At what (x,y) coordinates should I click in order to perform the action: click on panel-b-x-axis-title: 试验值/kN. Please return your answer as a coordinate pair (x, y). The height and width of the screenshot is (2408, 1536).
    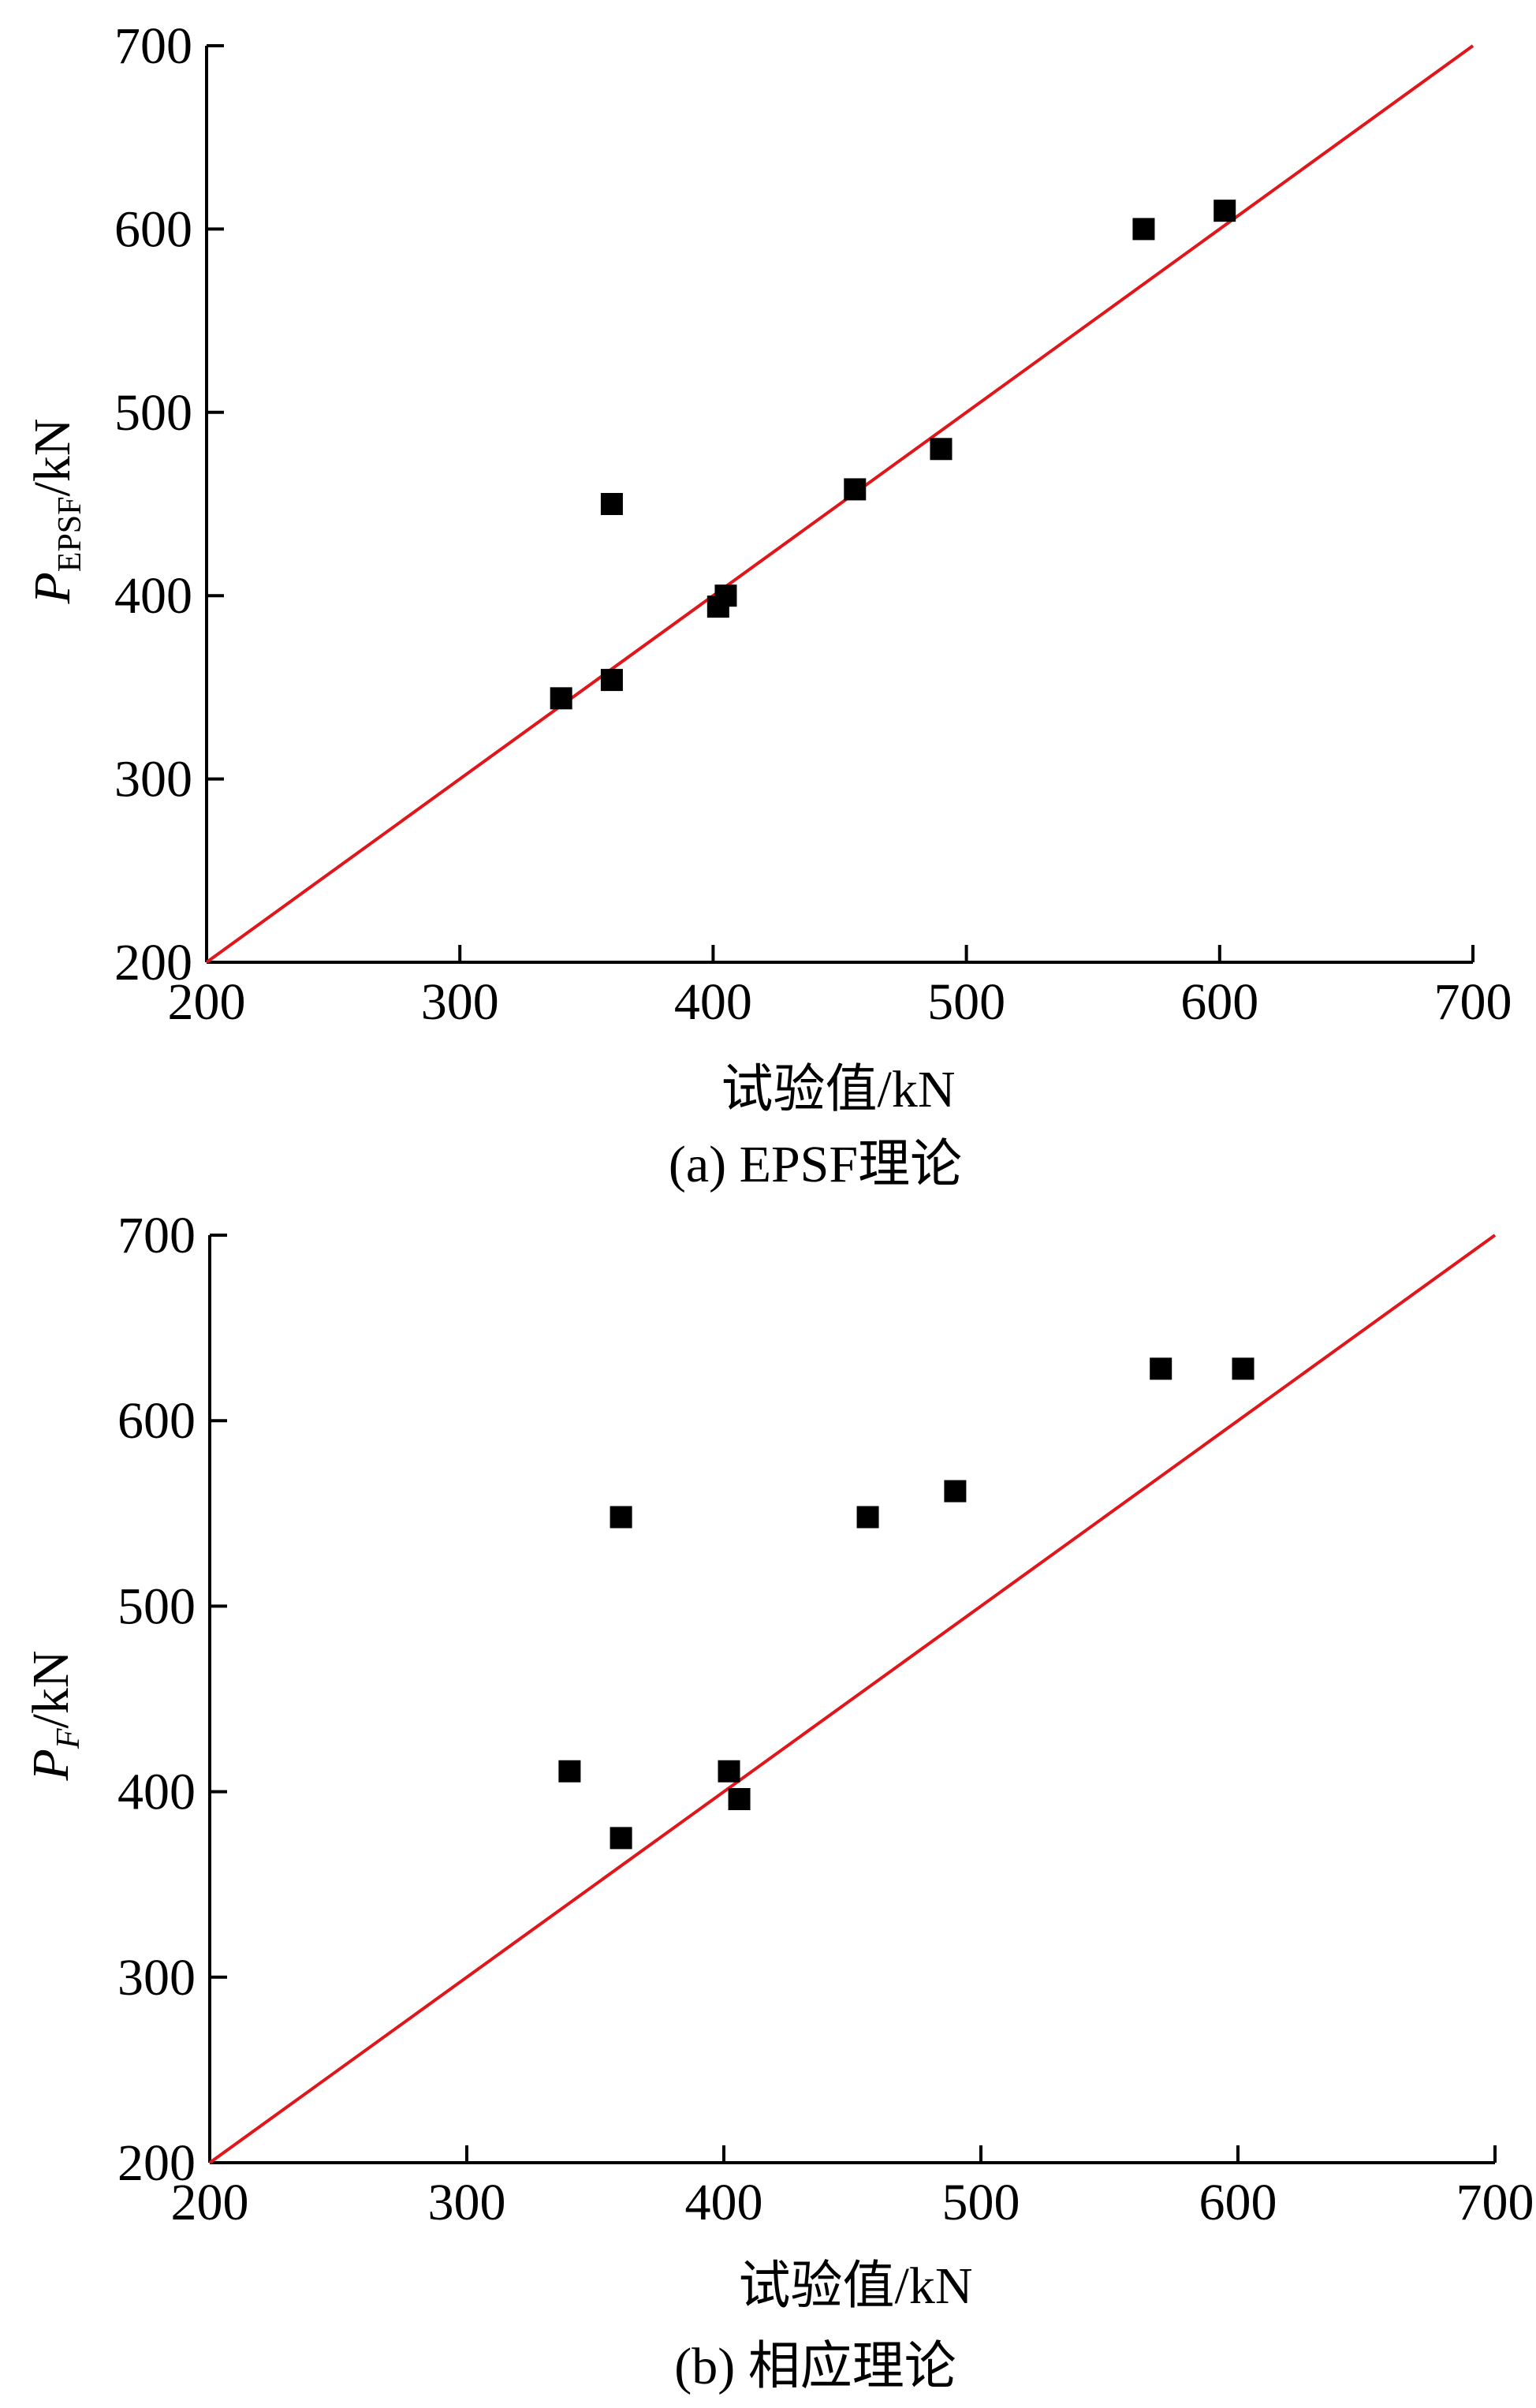
    Looking at the image, I should click on (856, 2286).